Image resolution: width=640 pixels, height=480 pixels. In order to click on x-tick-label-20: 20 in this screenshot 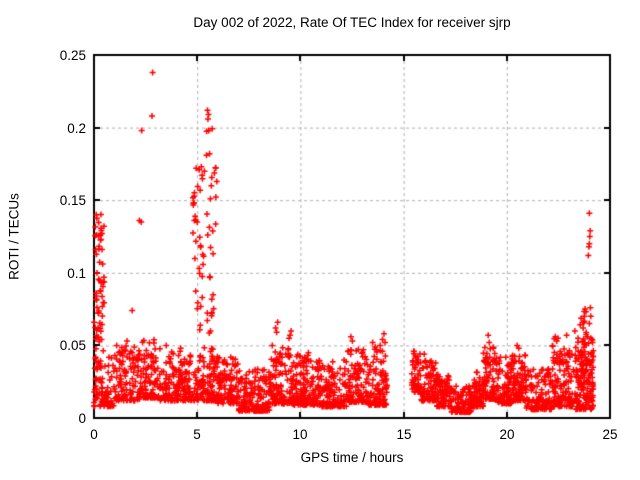, I will do `click(507, 434)`.